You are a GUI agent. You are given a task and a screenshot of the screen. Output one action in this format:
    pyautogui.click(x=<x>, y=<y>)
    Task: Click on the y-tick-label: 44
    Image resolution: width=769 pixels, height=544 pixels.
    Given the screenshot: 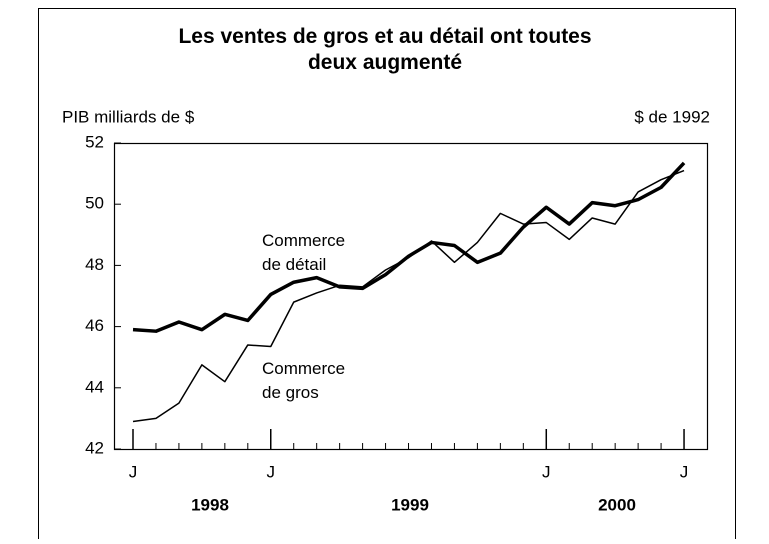 What is the action you would take?
    pyautogui.click(x=94, y=386)
    